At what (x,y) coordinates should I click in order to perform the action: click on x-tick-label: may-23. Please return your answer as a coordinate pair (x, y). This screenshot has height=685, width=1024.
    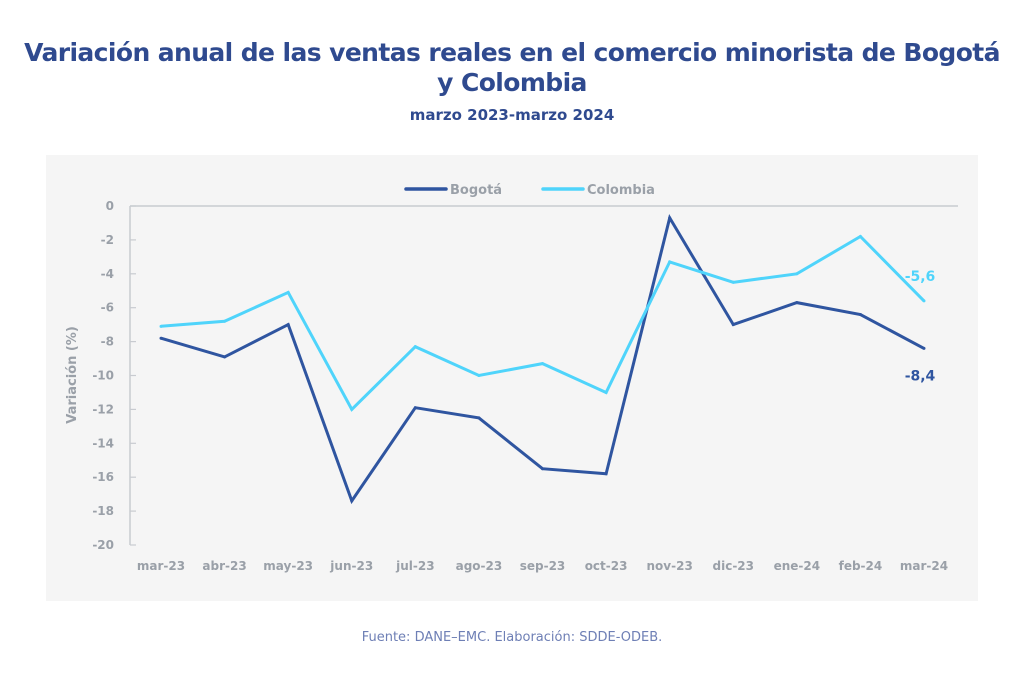
    Looking at the image, I should click on (288, 566).